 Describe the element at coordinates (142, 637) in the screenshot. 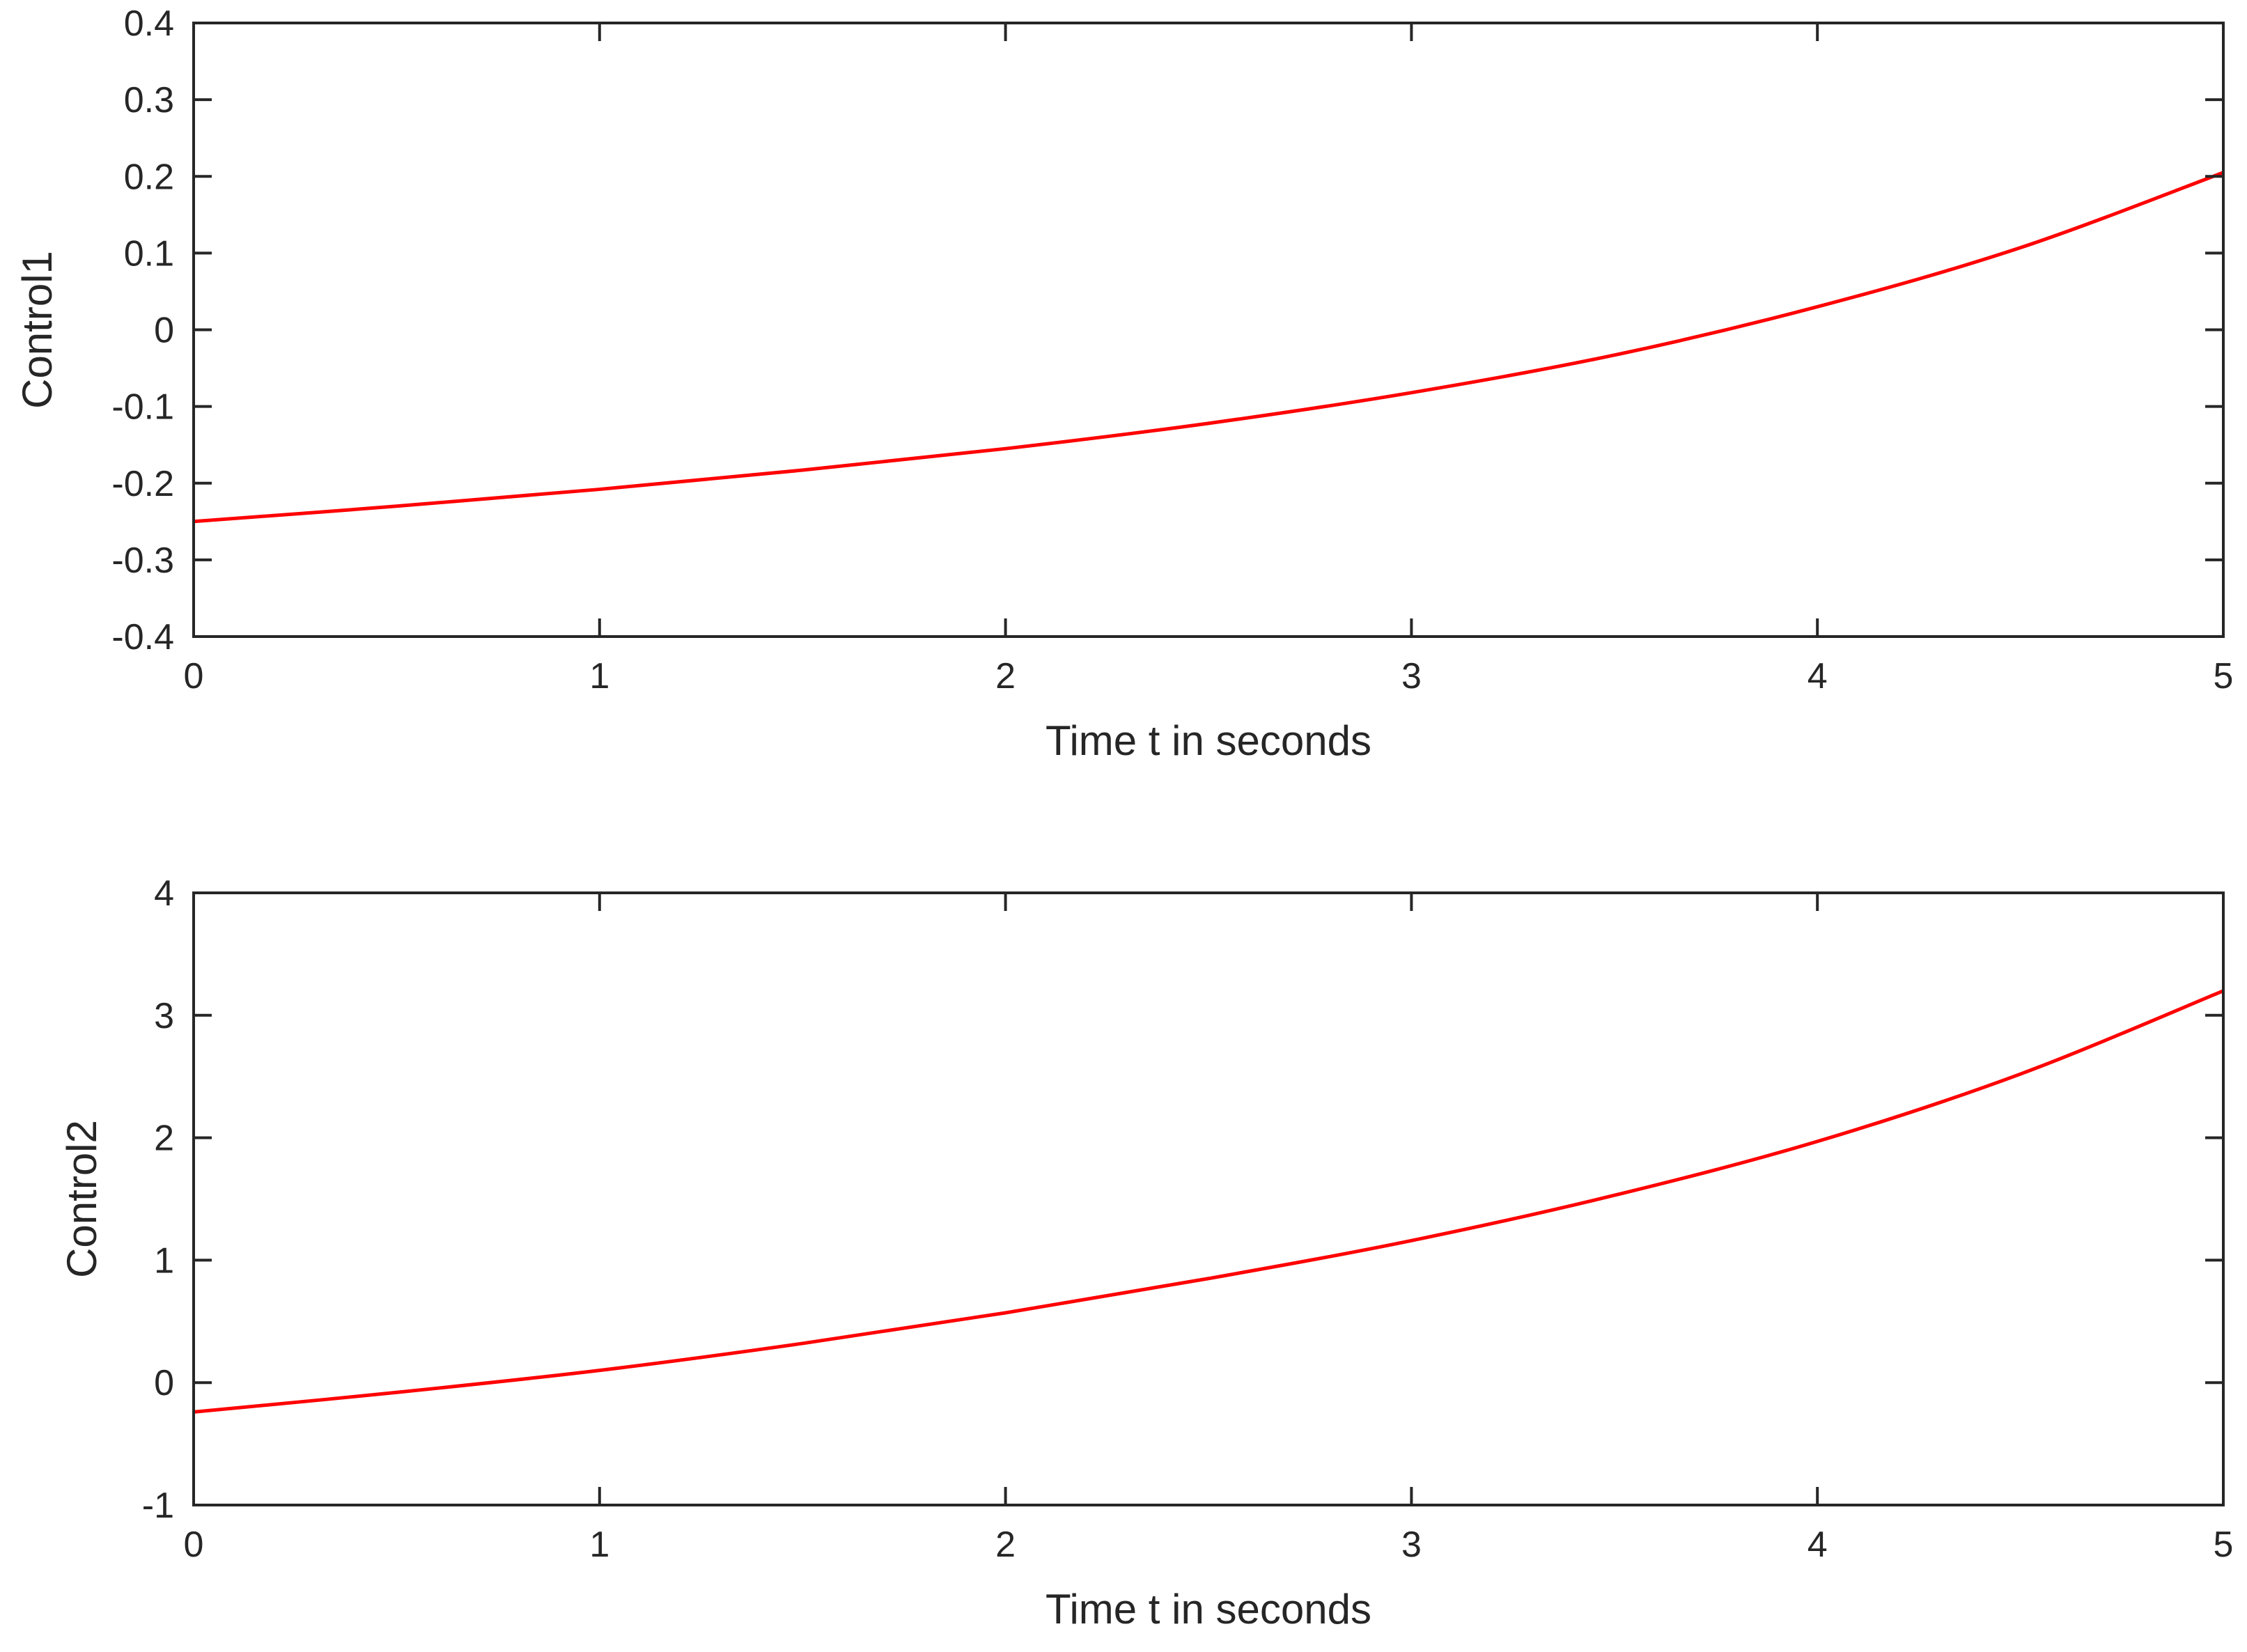

I see `control1-y-tick-label: -0.4` at that location.